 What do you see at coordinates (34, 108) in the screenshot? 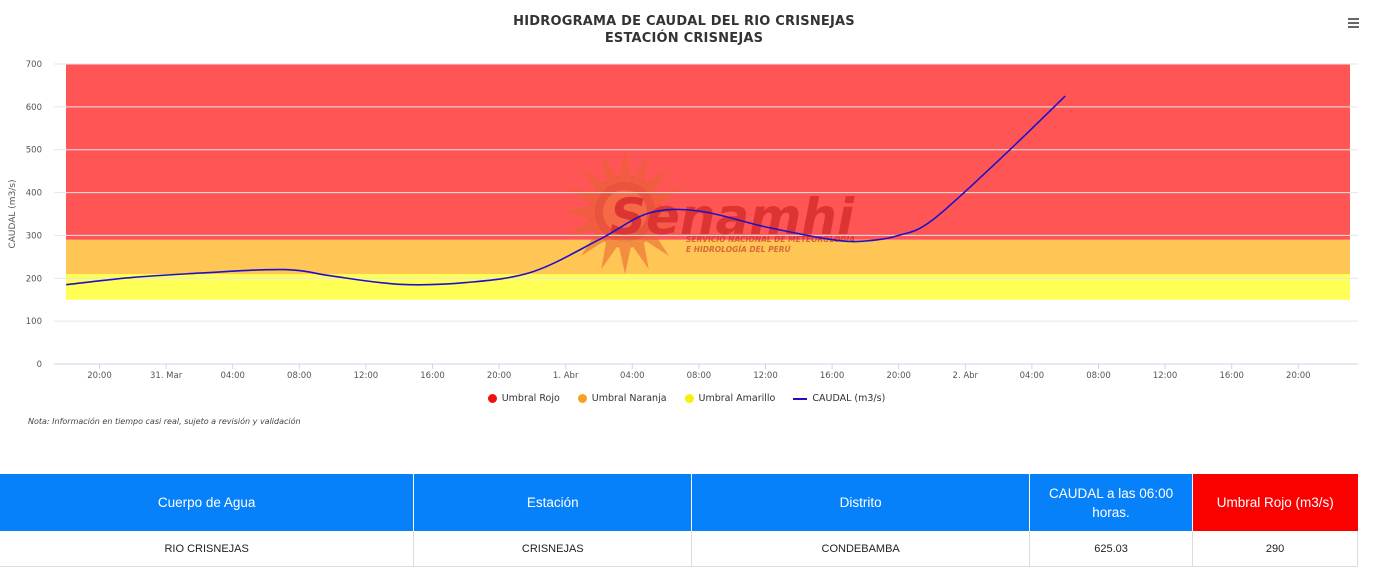
I see `y-tick-label: 600` at bounding box center [34, 108].